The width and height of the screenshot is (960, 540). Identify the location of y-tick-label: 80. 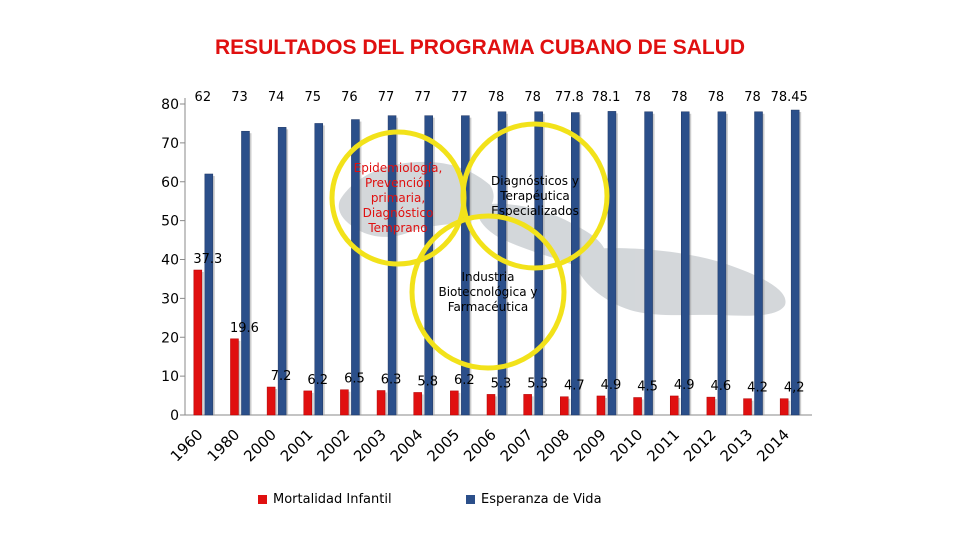
(170, 105).